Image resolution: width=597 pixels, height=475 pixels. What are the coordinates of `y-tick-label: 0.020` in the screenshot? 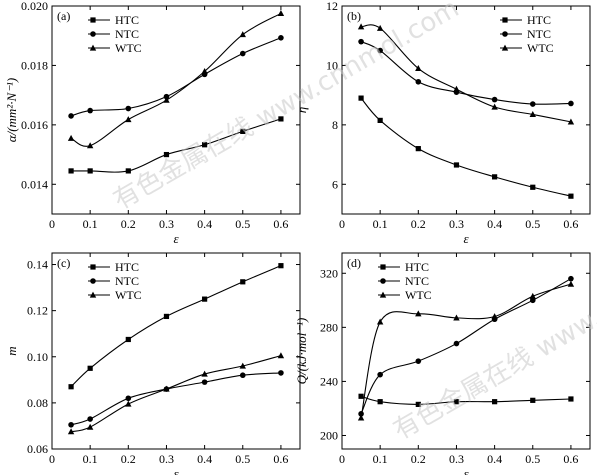 It's located at (34, 6).